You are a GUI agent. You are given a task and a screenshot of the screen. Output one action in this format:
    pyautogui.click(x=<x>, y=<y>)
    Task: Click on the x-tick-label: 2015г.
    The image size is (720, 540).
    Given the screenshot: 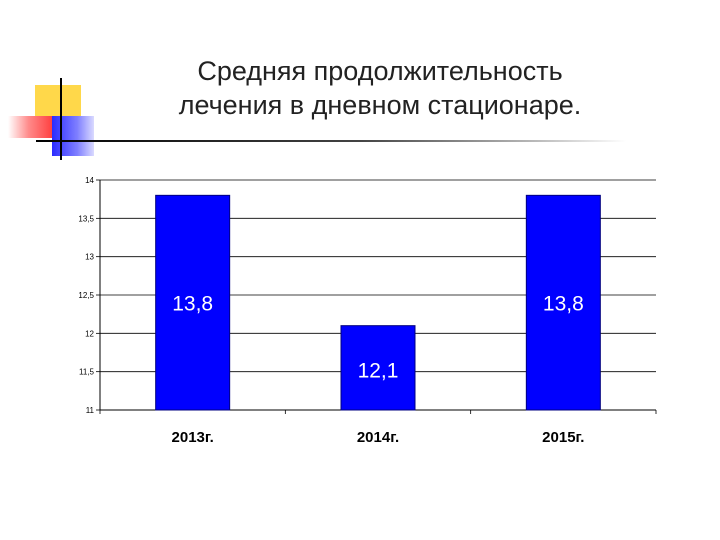 What is the action you would take?
    pyautogui.click(x=563, y=437)
    